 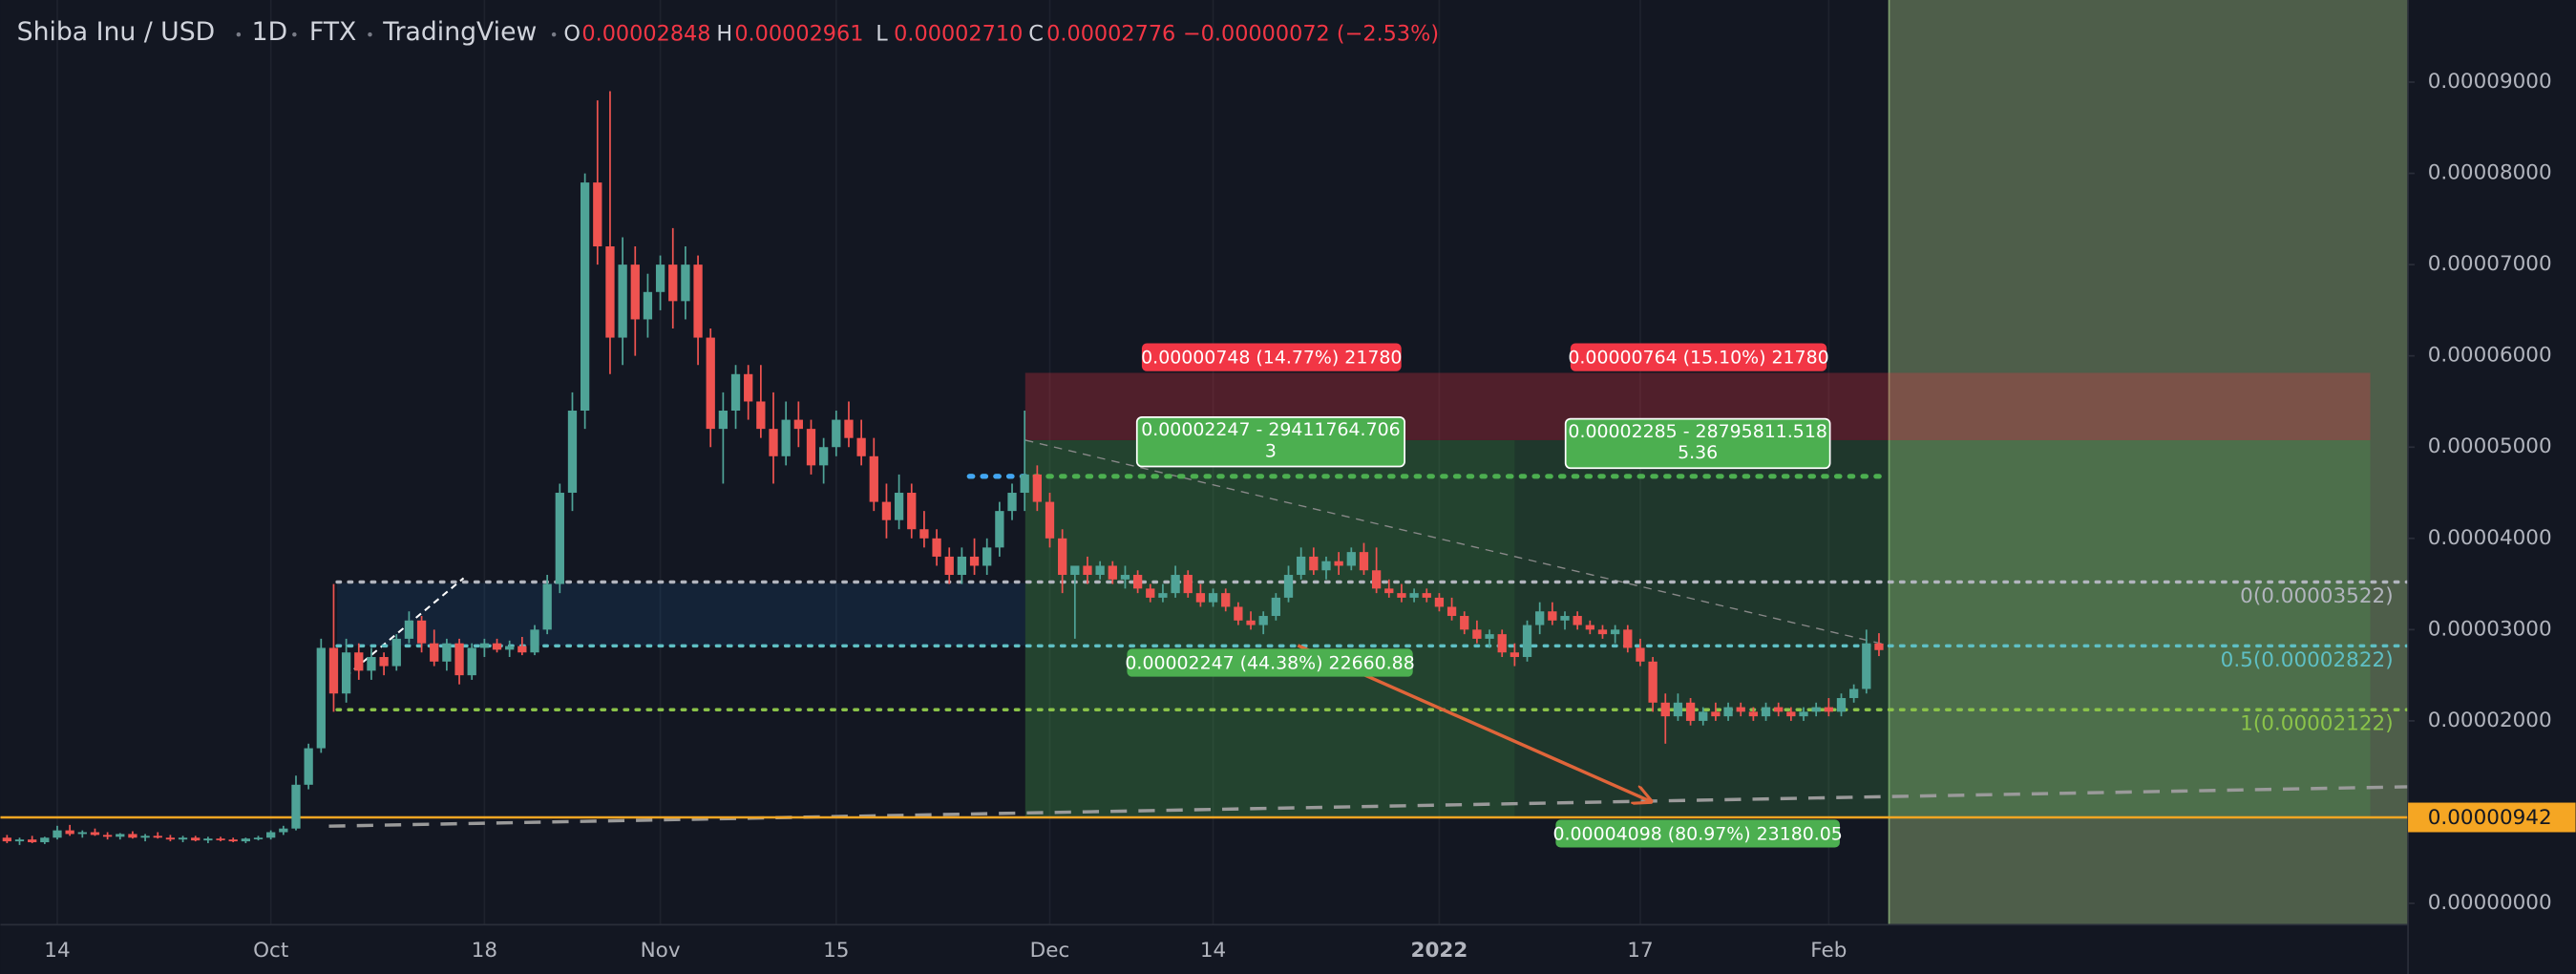 I want to click on ohlc-value: 0.00002961, so click(x=798, y=34).